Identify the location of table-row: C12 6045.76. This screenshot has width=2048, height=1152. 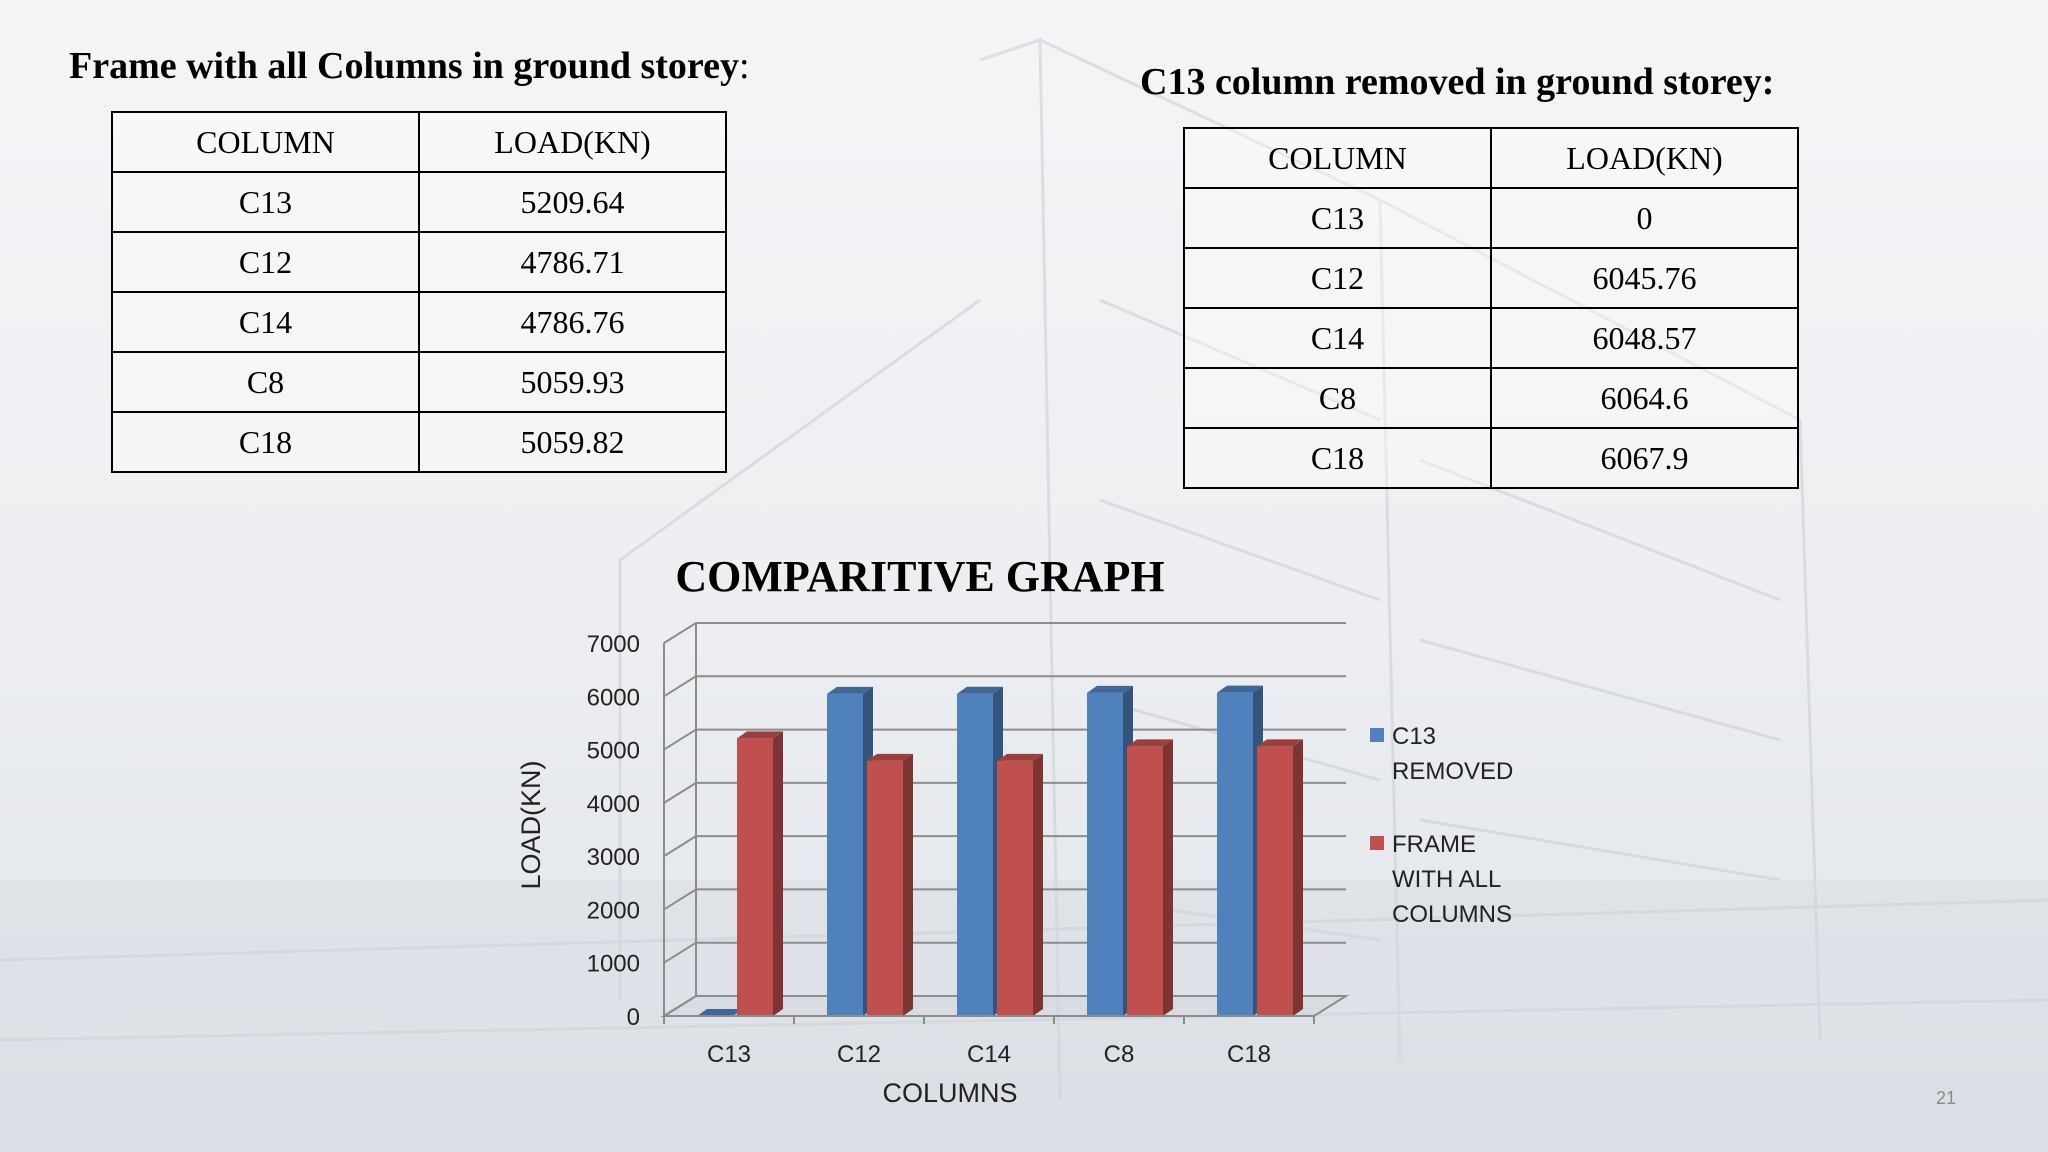
(1491, 278).